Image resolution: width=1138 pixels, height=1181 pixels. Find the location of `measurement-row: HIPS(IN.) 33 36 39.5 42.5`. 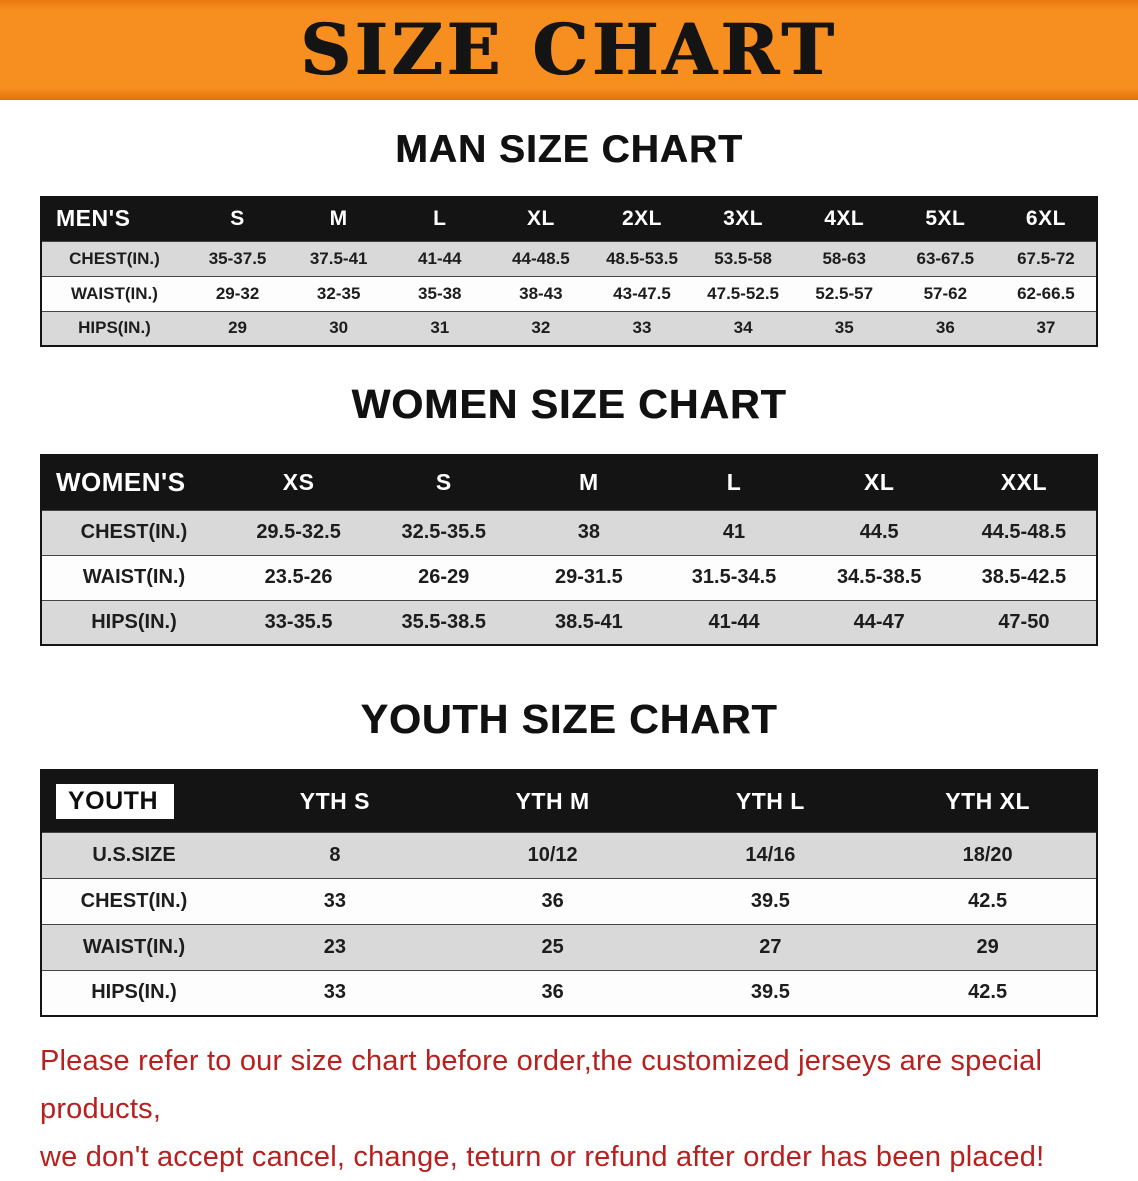

measurement-row: HIPS(IN.) 33 36 39.5 42.5 is located at coordinates (569, 992).